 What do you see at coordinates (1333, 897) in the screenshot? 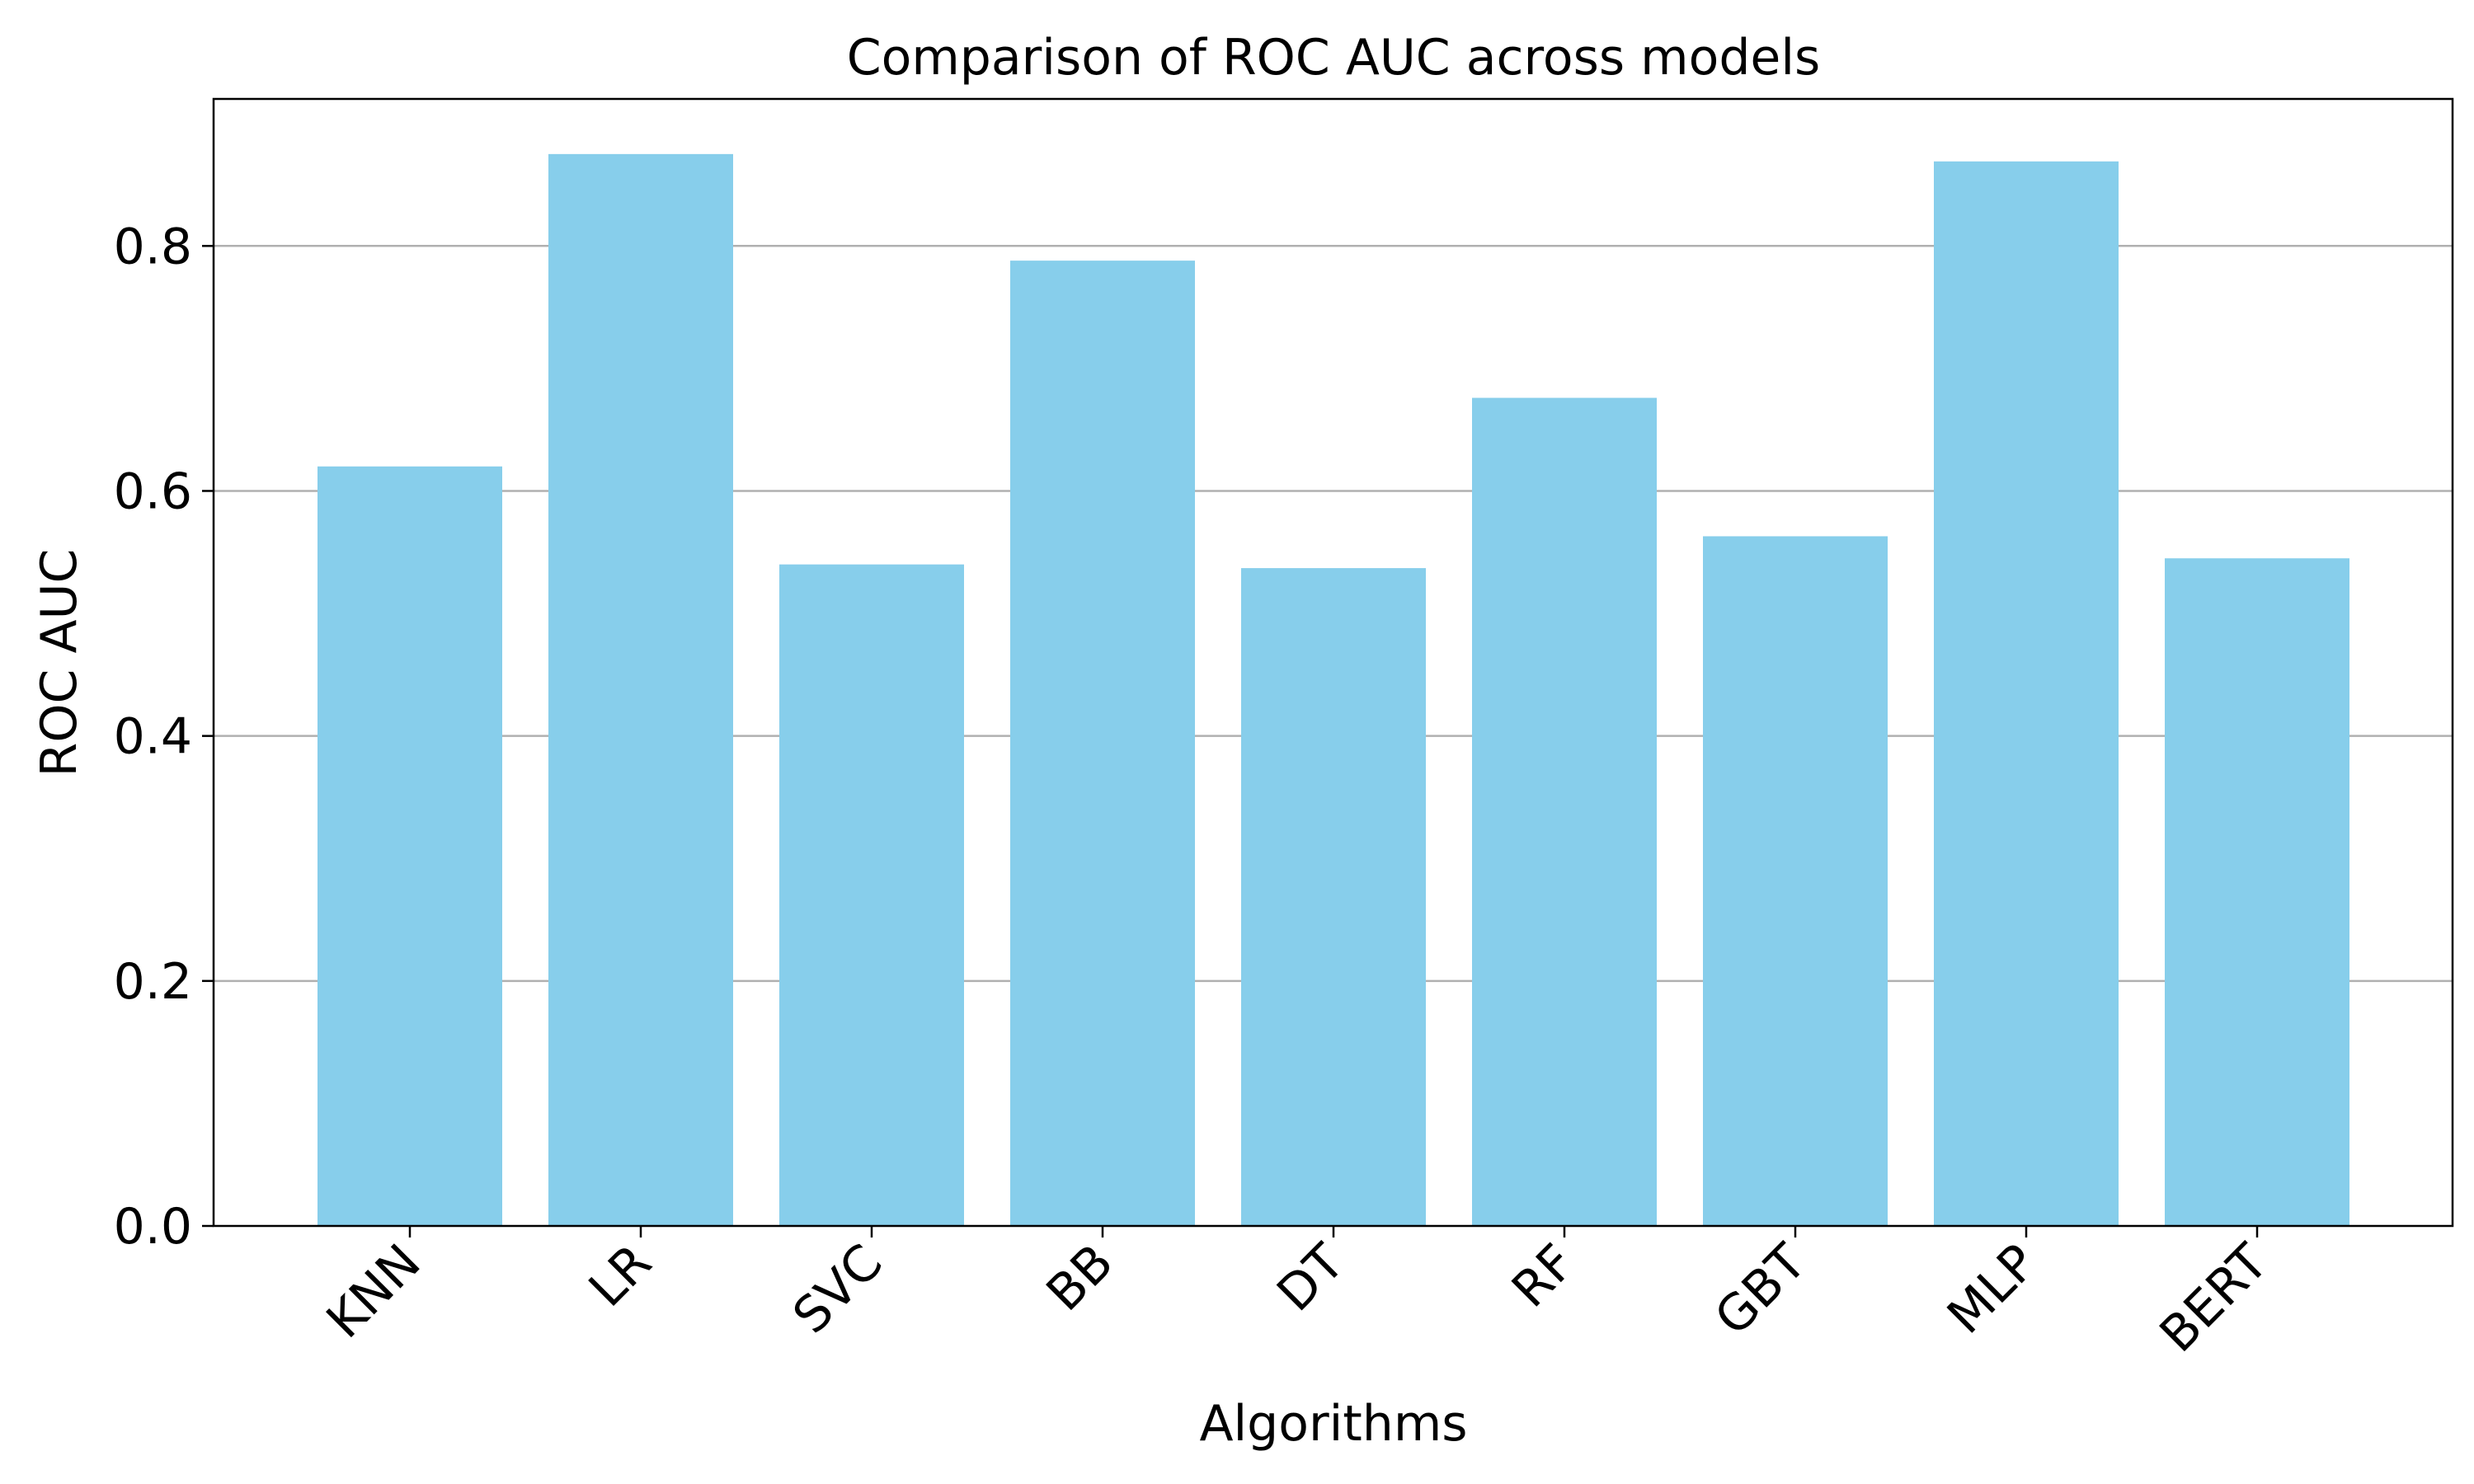
I see `bar-dt` at bounding box center [1333, 897].